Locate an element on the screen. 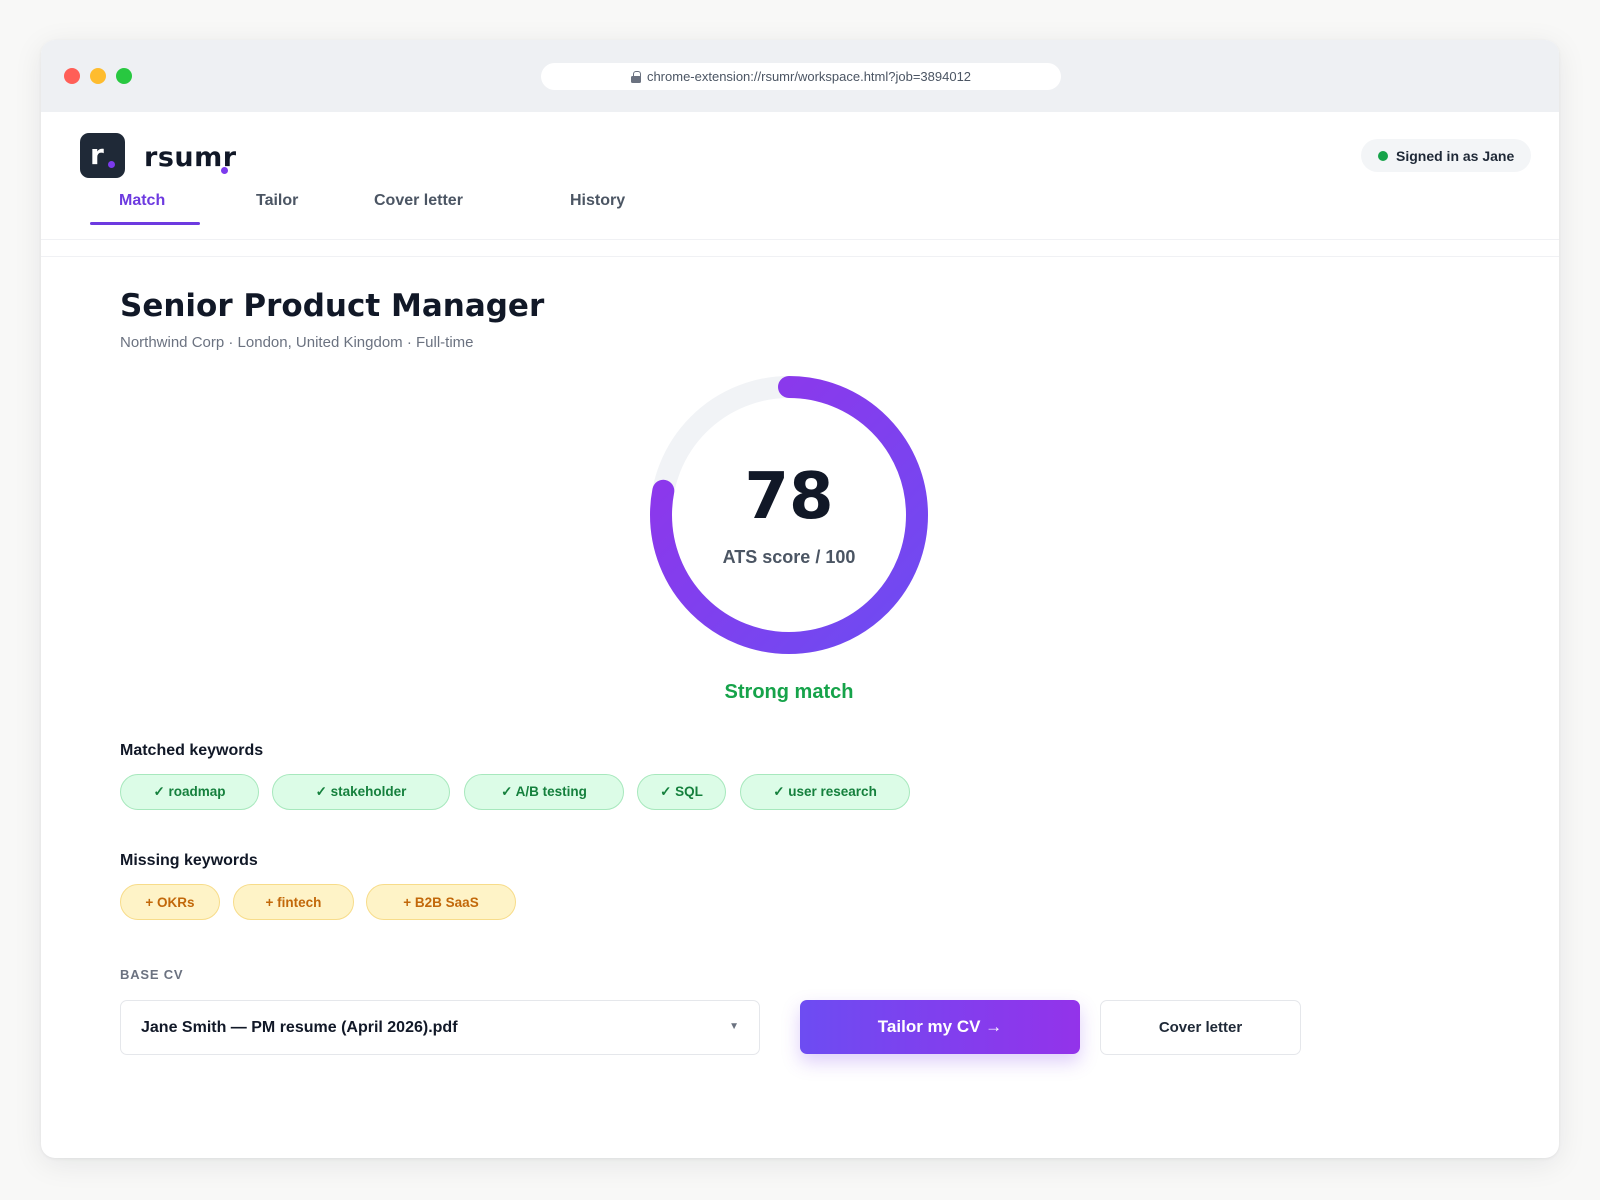 The height and width of the screenshot is (1200, 1600). active-tab-indicator is located at coordinates (145, 223).